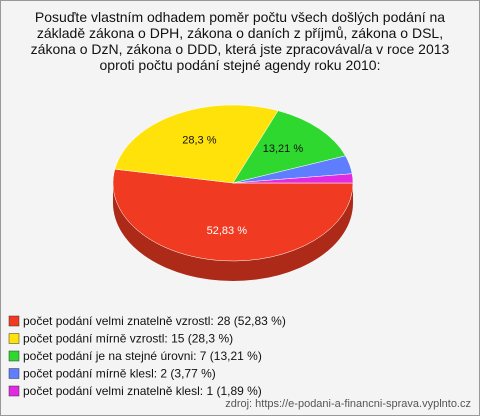 The width and height of the screenshot is (480, 416). I want to click on value-label: 52,83 %, so click(227, 231).